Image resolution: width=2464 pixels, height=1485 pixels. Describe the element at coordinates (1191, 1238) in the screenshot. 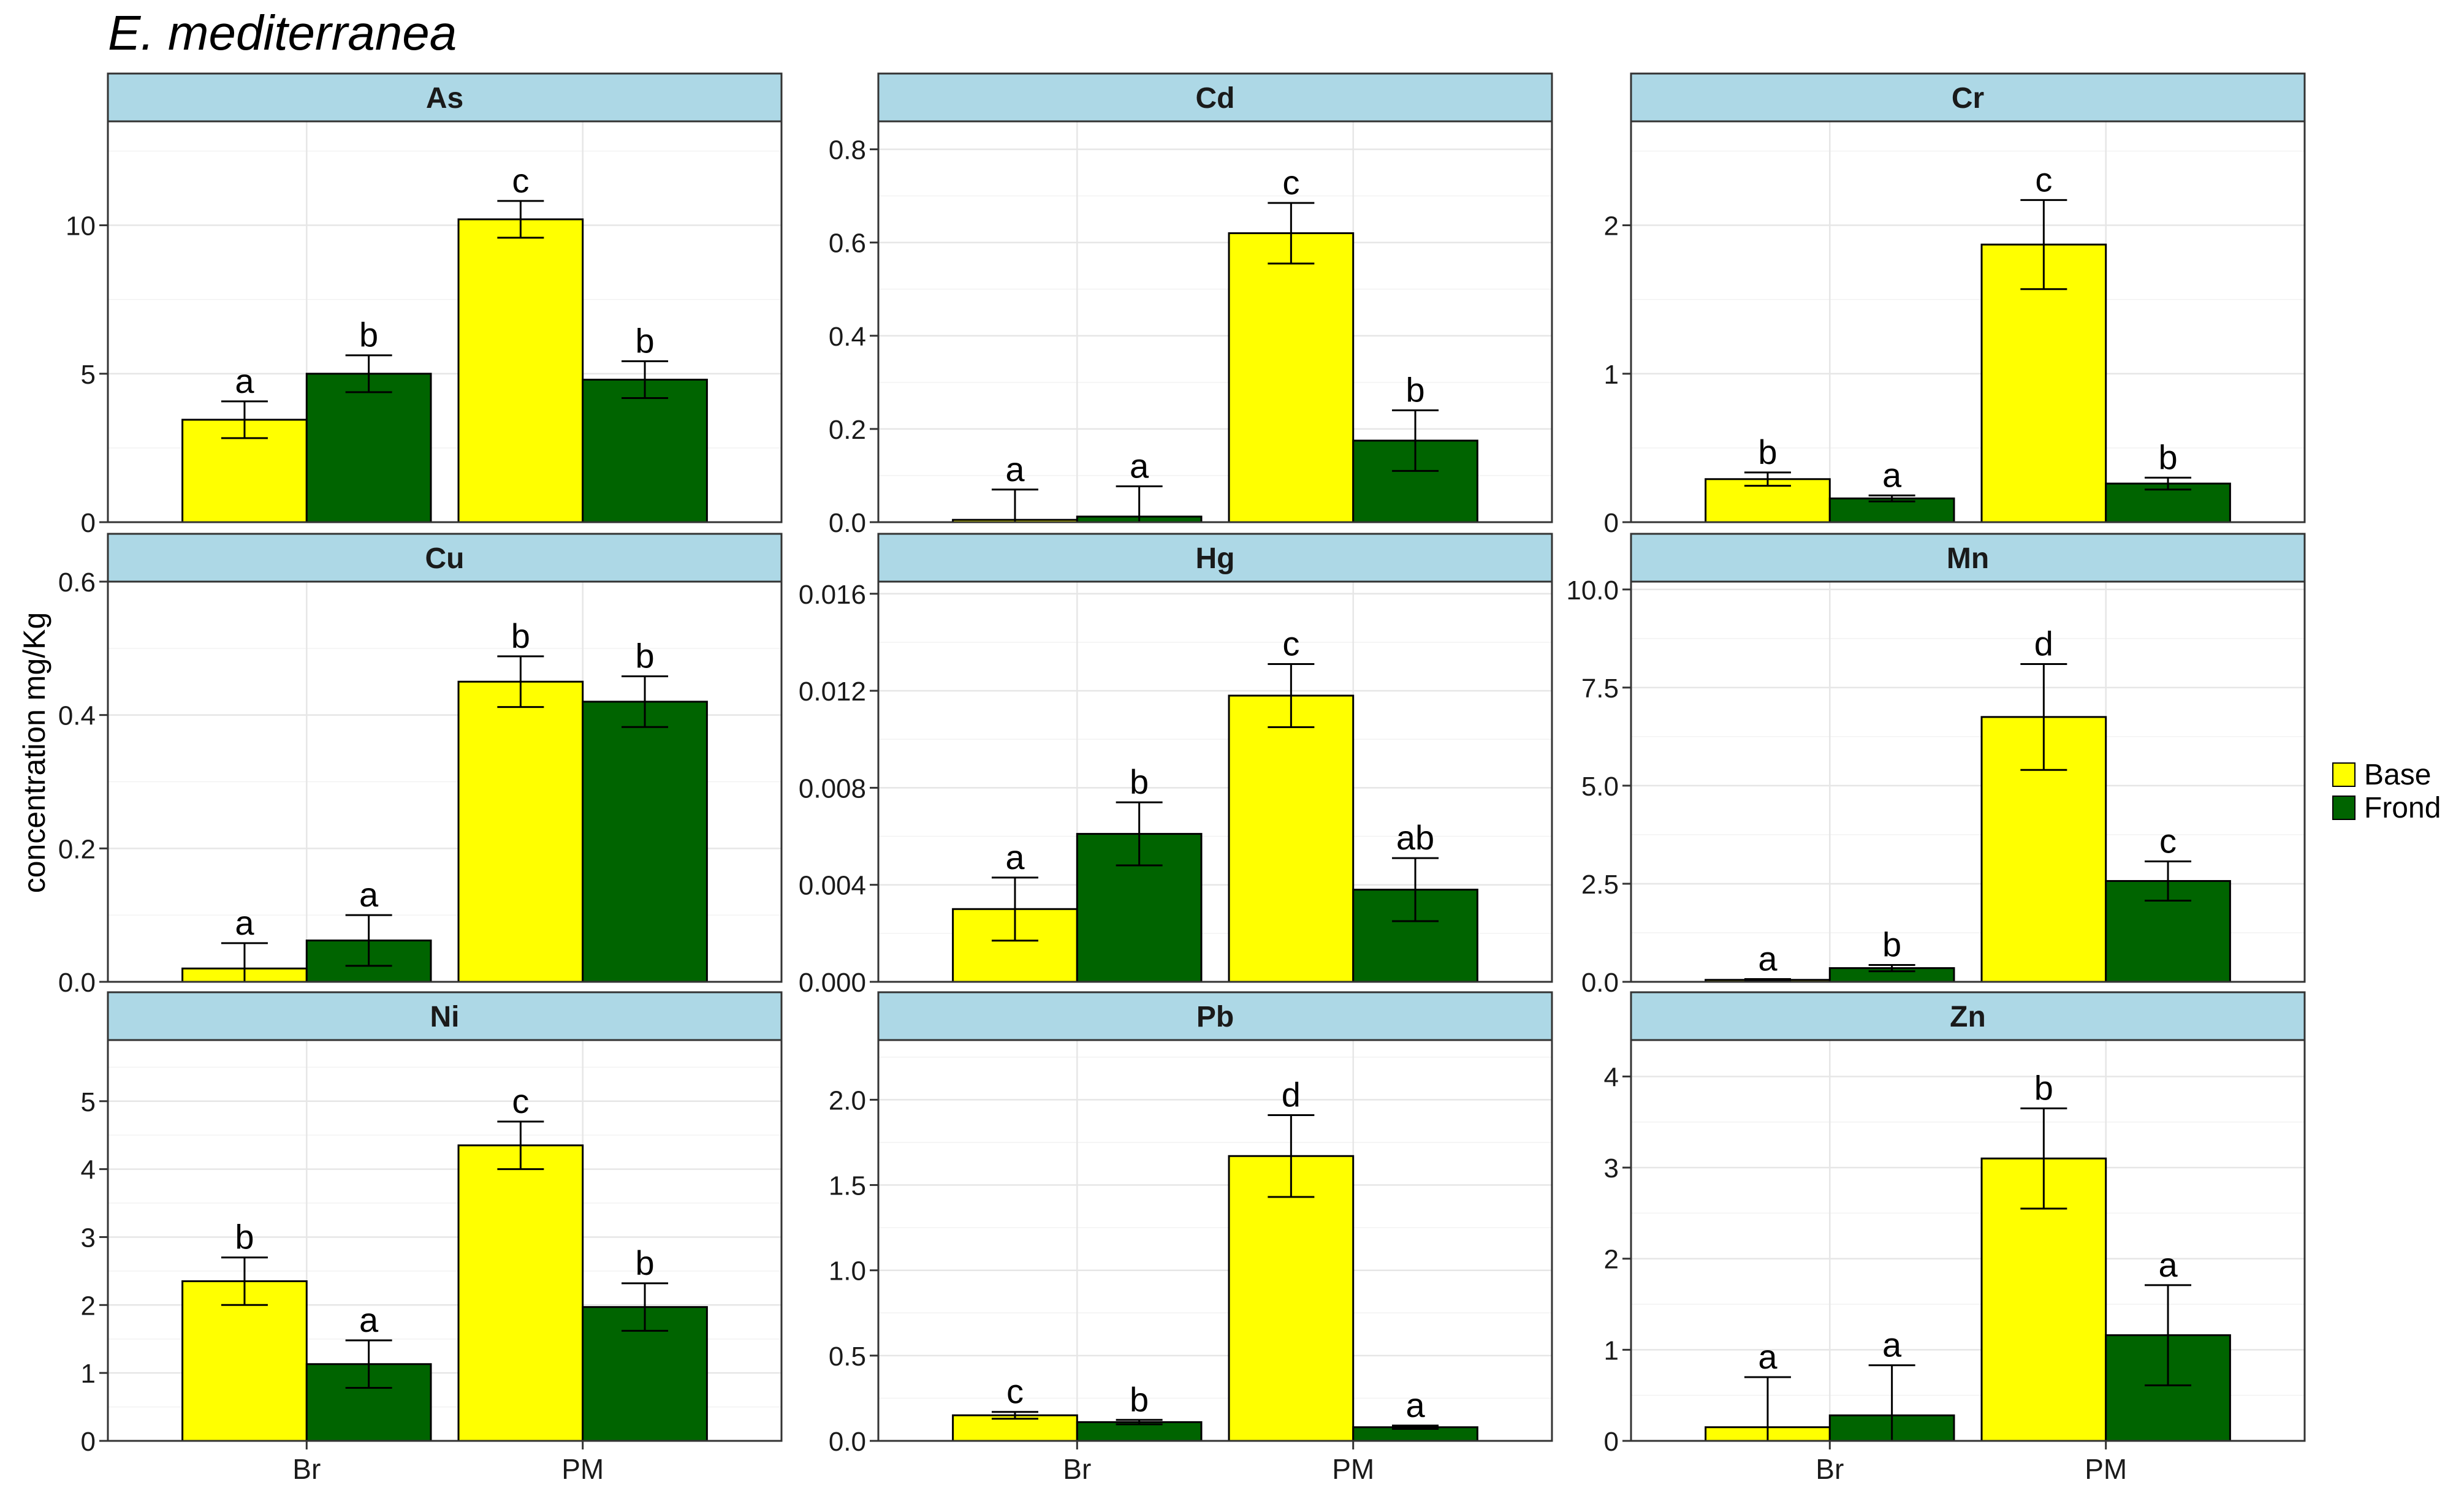

I see `panel-pb: Pb c d b a 0.0 0.5 1.0 1.5 2.0 Br PM` at that location.